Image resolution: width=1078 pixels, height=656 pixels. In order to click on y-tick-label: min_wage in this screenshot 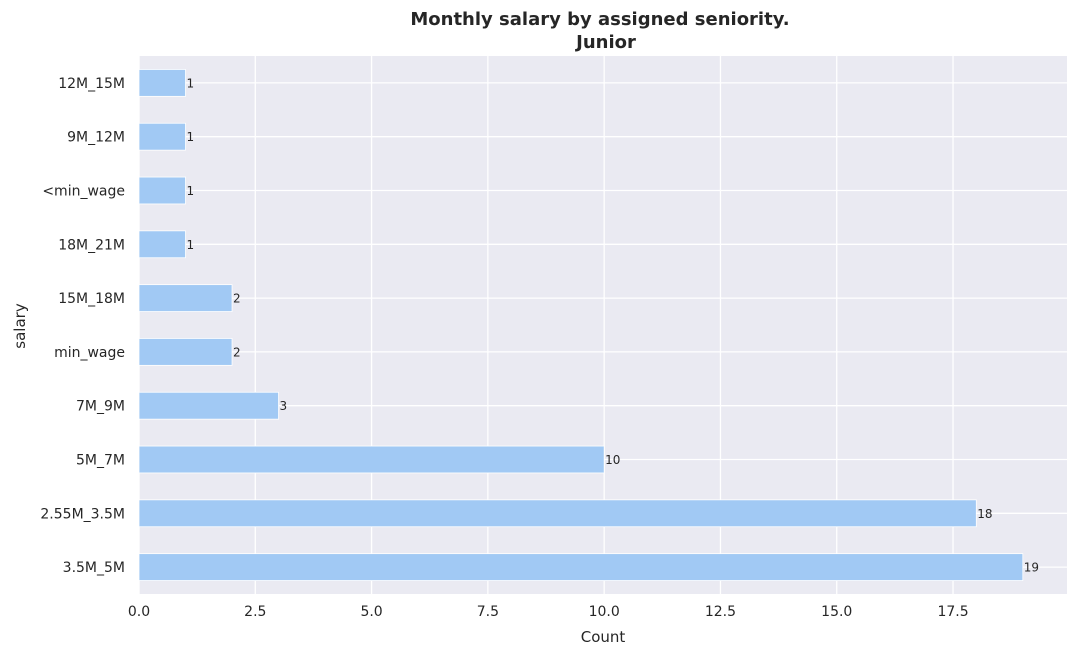, I will do `click(89, 353)`.